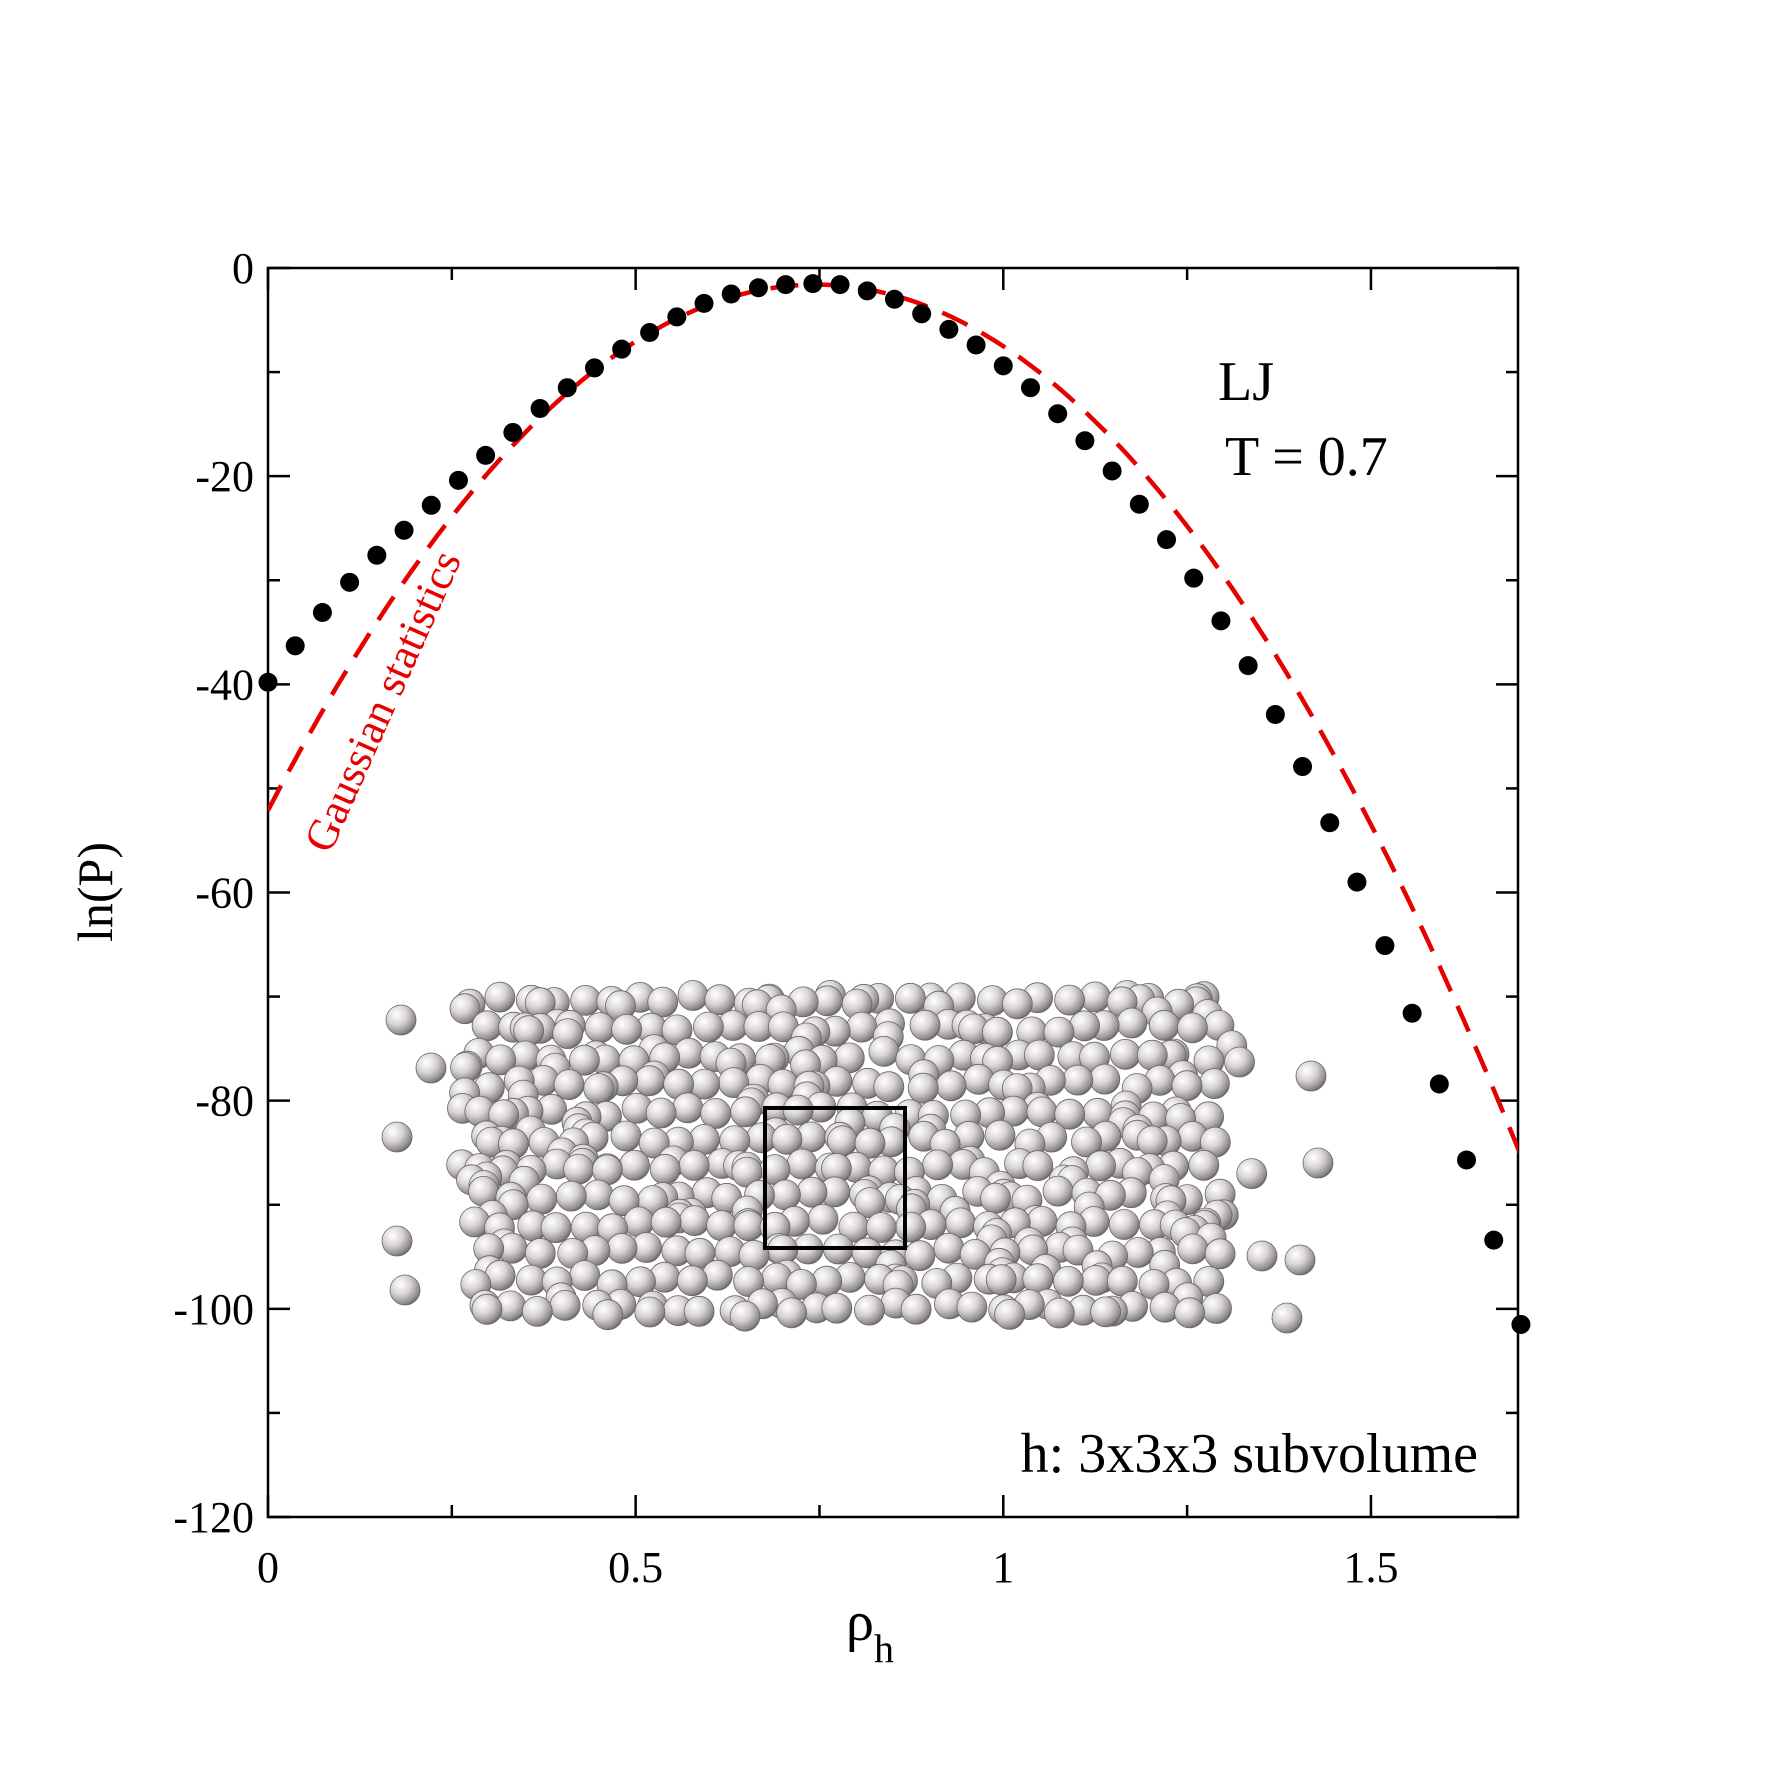 This screenshot has width=1766, height=1766. Describe the element at coordinates (224, 684) in the screenshot. I see `y-tick-label: -40` at that location.